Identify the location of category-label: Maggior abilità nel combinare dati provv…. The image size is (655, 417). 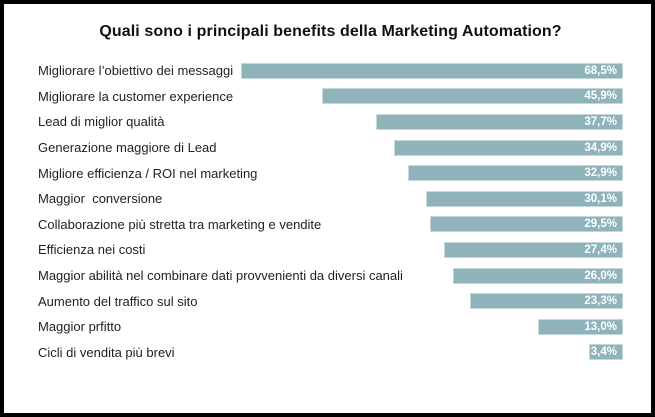
(220, 276).